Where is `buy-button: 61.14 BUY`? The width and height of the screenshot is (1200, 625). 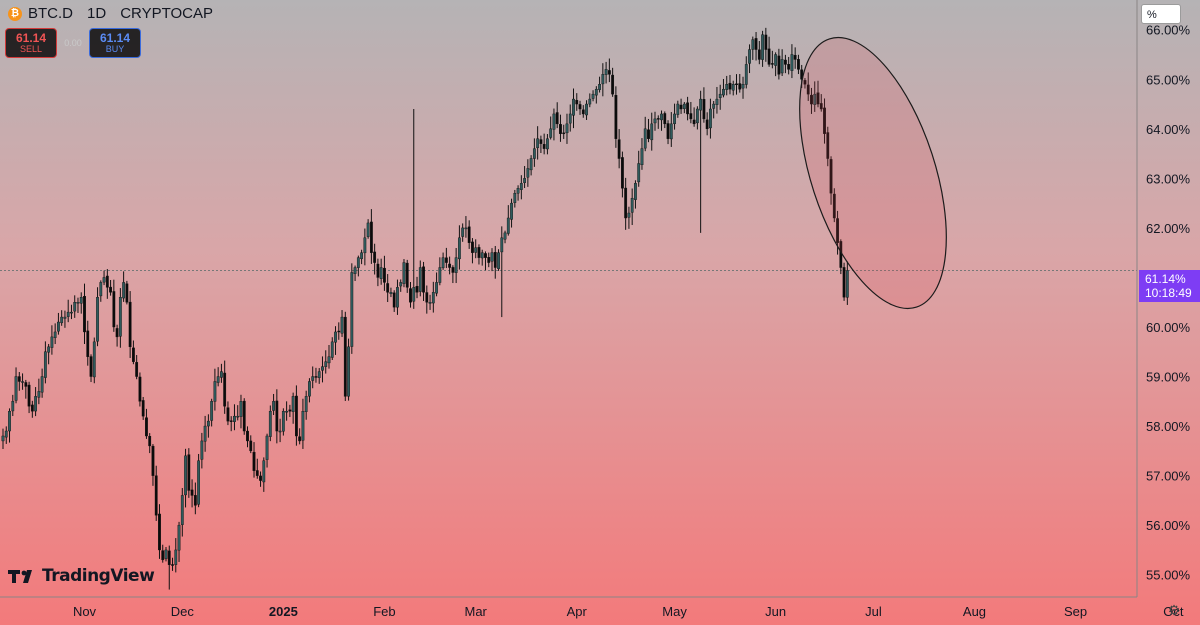 buy-button: 61.14 BUY is located at coordinates (115, 43).